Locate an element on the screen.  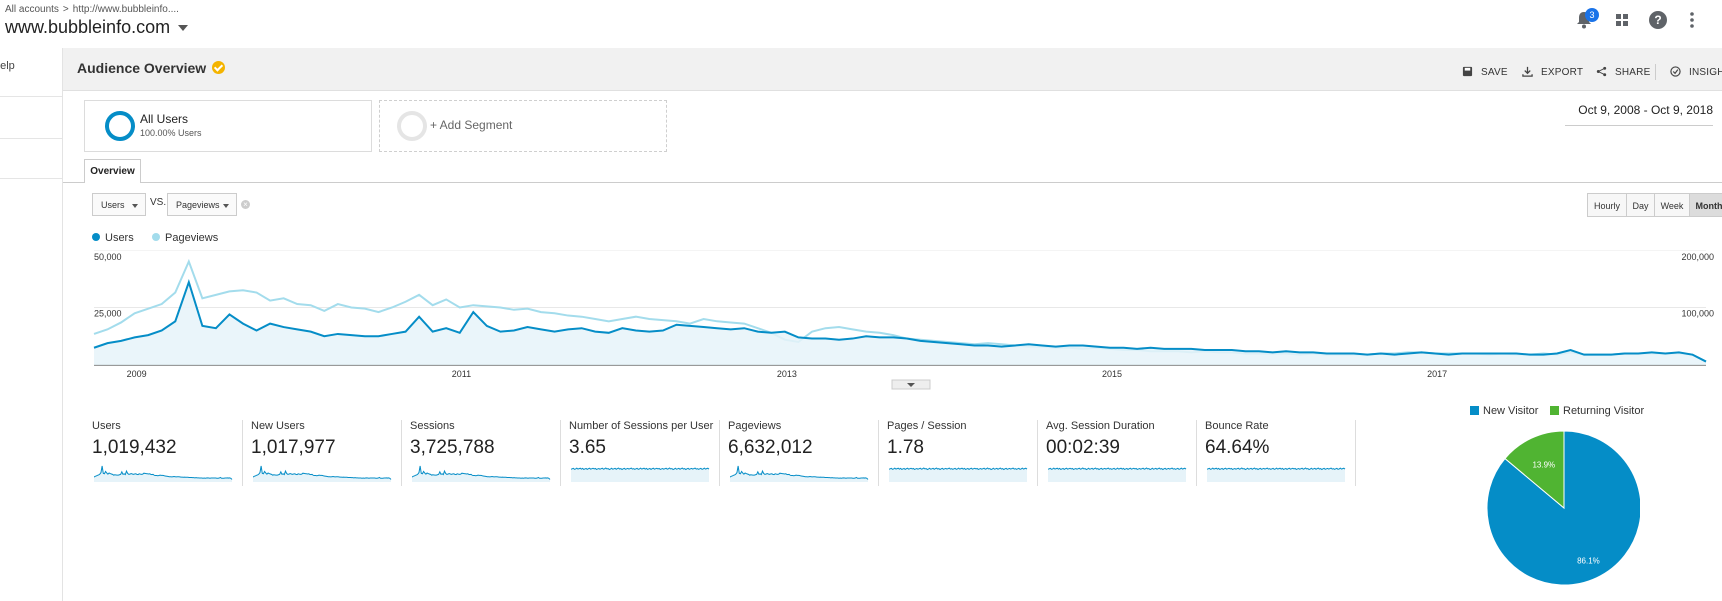
apps-grid-icon is located at coordinates (1622, 20).